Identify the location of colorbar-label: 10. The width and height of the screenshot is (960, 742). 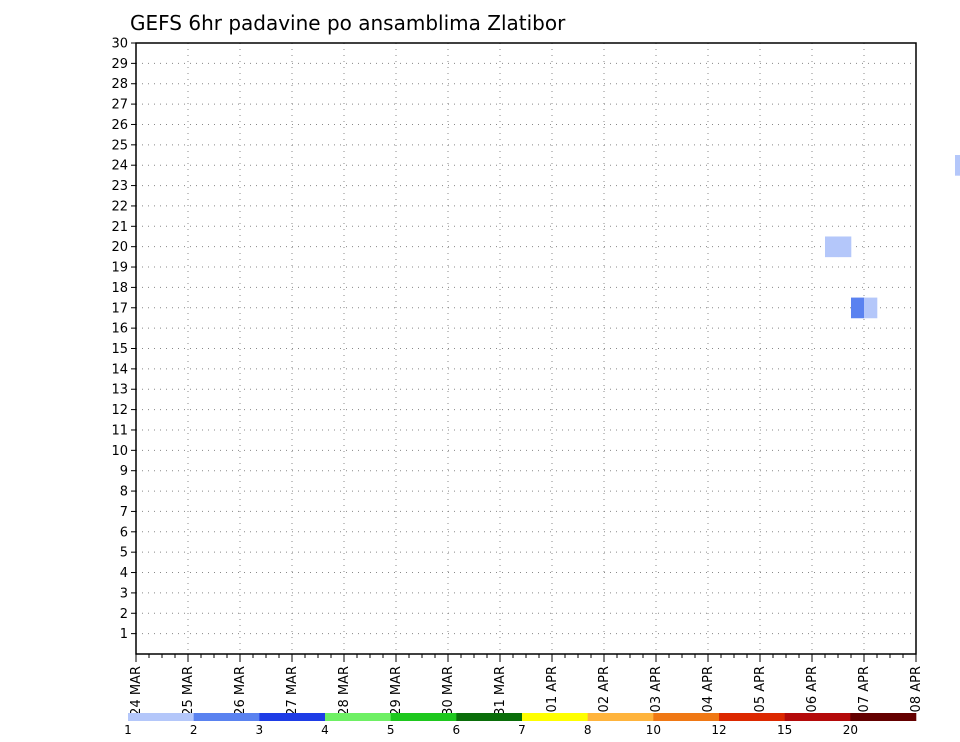
(653, 730).